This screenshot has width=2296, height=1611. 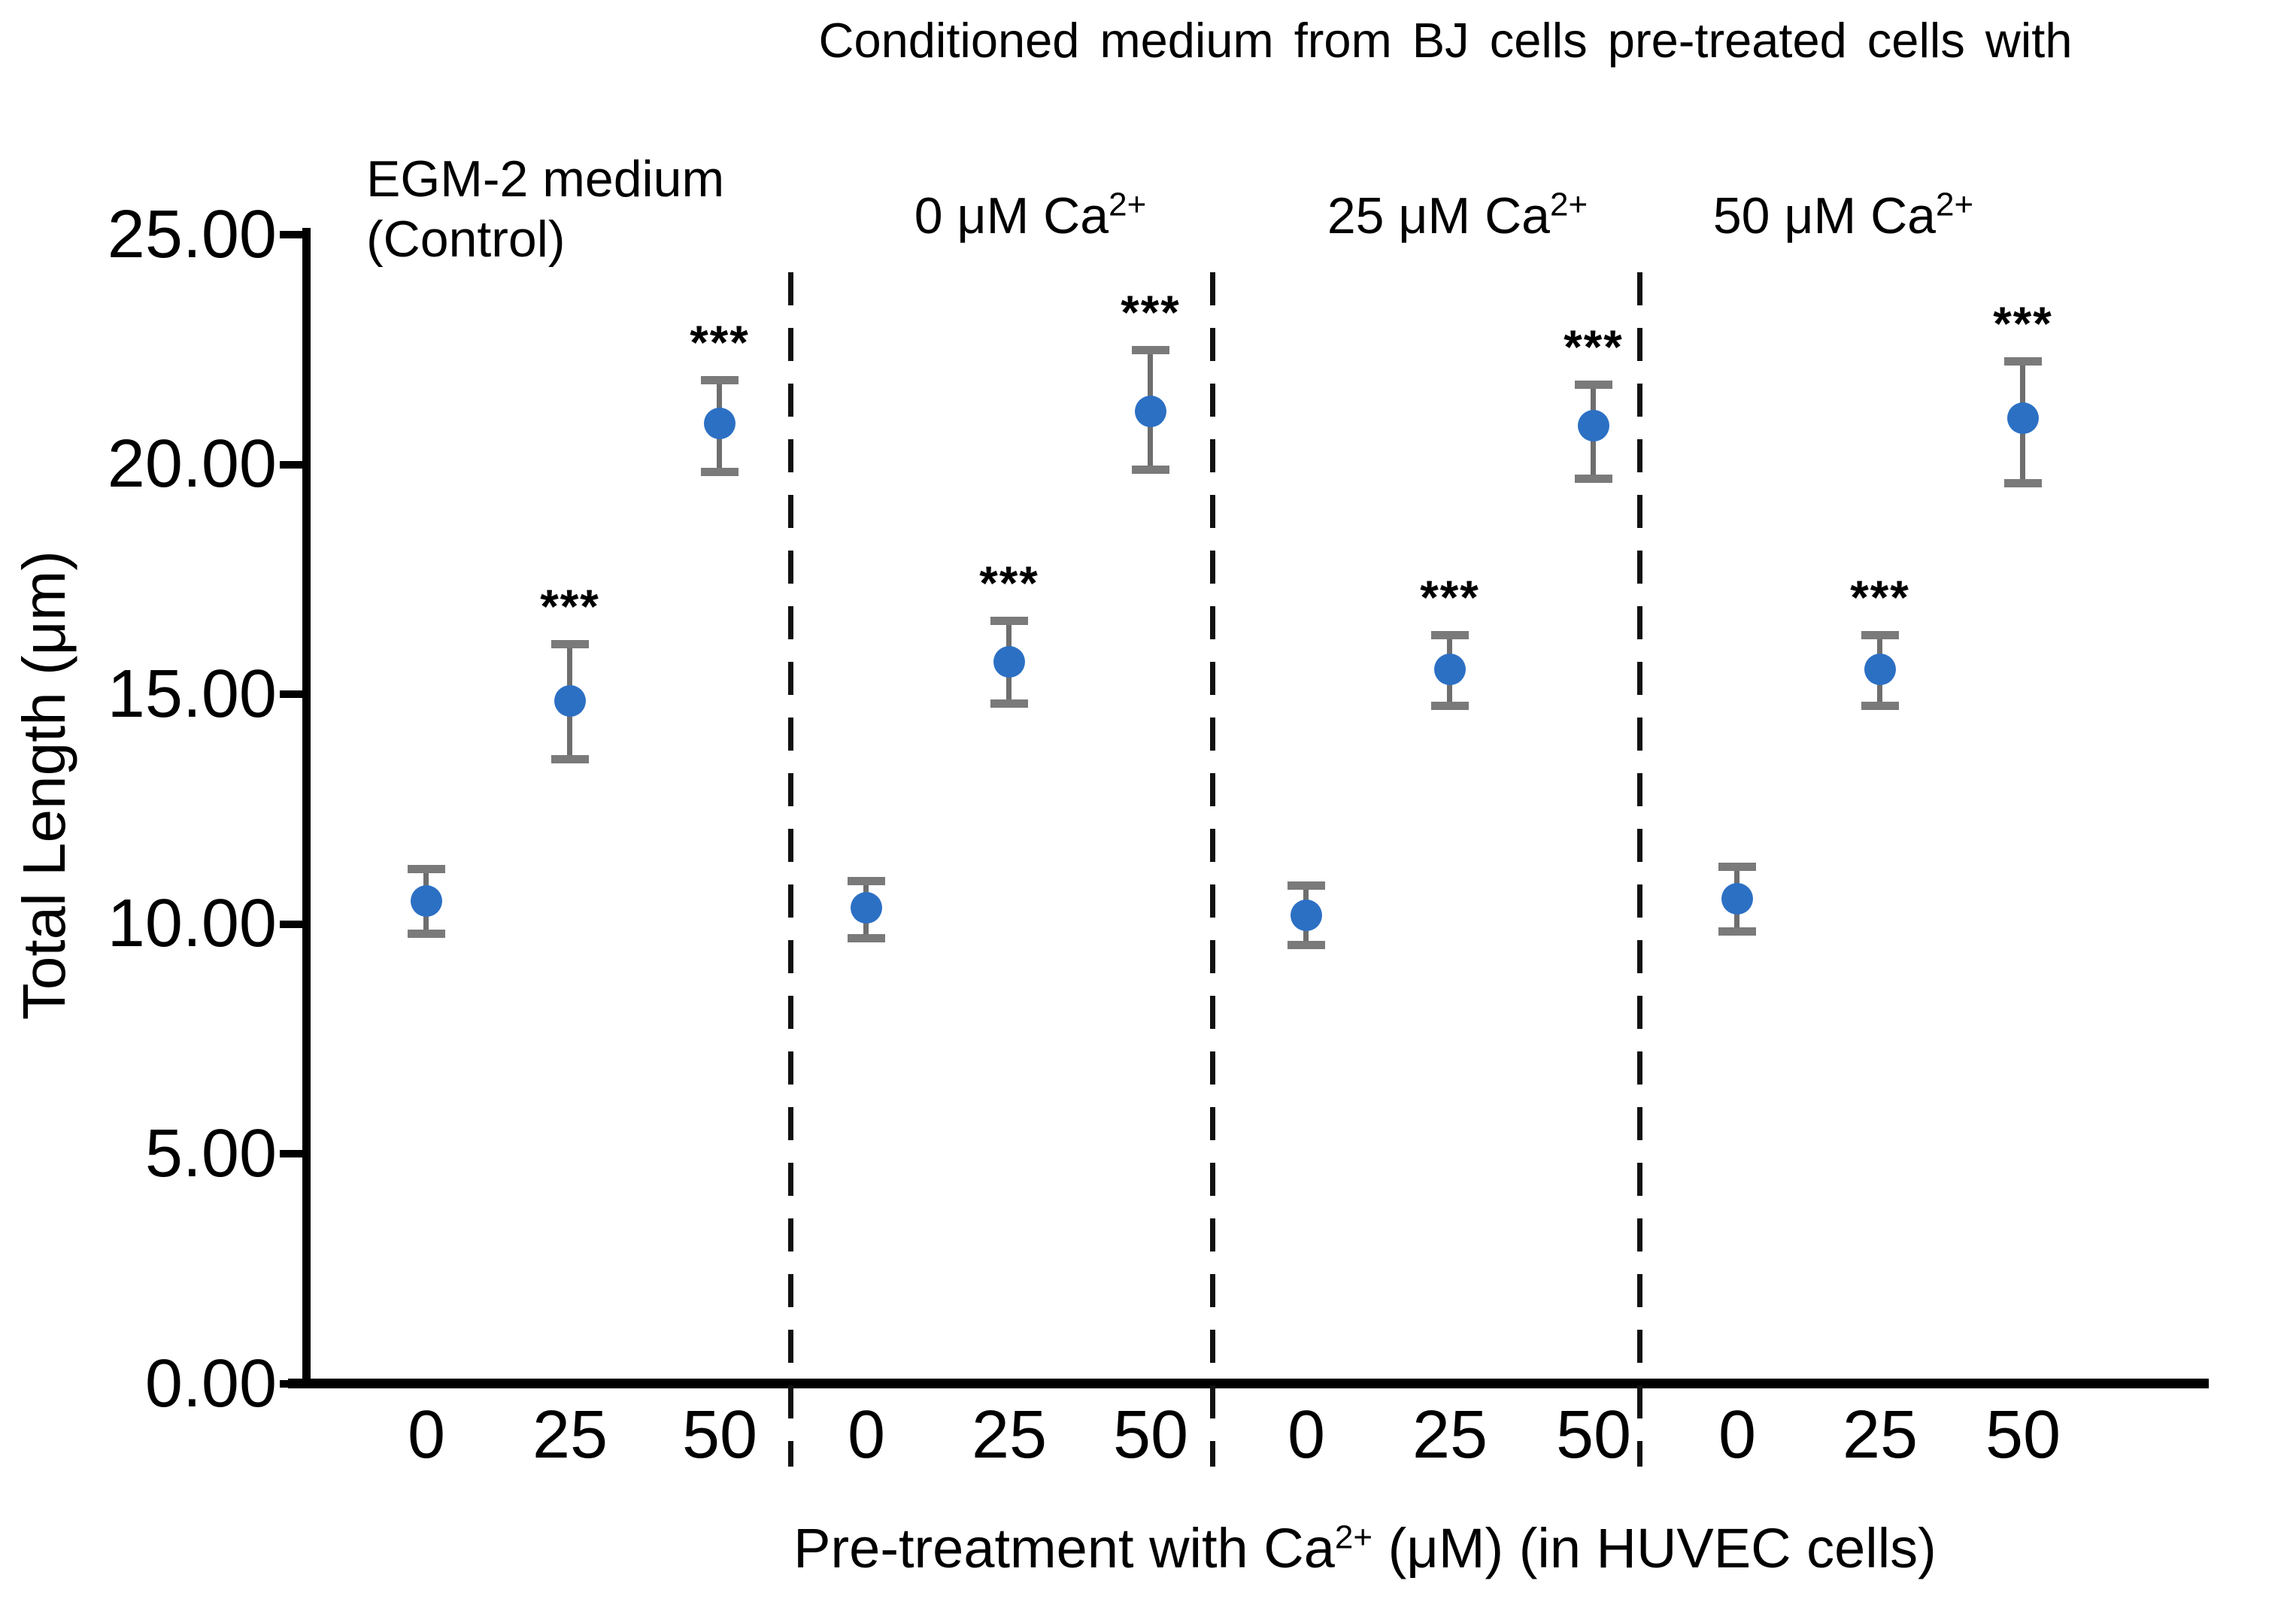 What do you see at coordinates (306, 808) in the screenshot?
I see `y-axis-line` at bounding box center [306, 808].